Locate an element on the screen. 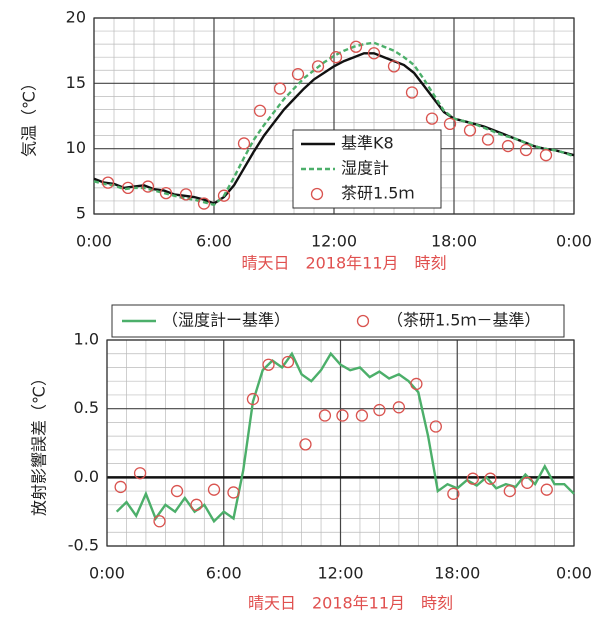 Image resolution: width=600 pixels, height=624 pixels. y-axis-label: 気温（℃） is located at coordinates (29, 116).